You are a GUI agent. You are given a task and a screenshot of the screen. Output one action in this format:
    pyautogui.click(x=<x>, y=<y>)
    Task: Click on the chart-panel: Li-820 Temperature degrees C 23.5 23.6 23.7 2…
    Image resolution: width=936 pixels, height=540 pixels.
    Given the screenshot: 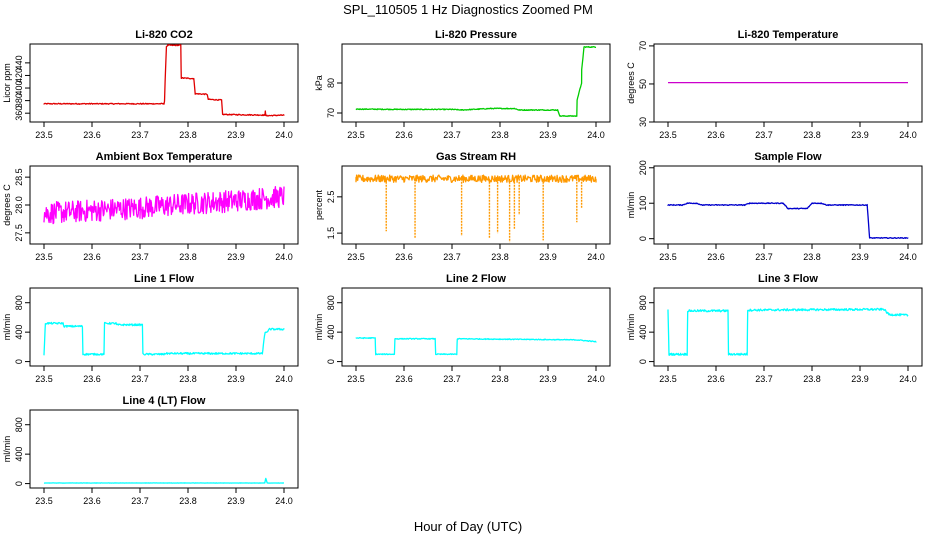 What is the action you would take?
    pyautogui.click(x=774, y=84)
    